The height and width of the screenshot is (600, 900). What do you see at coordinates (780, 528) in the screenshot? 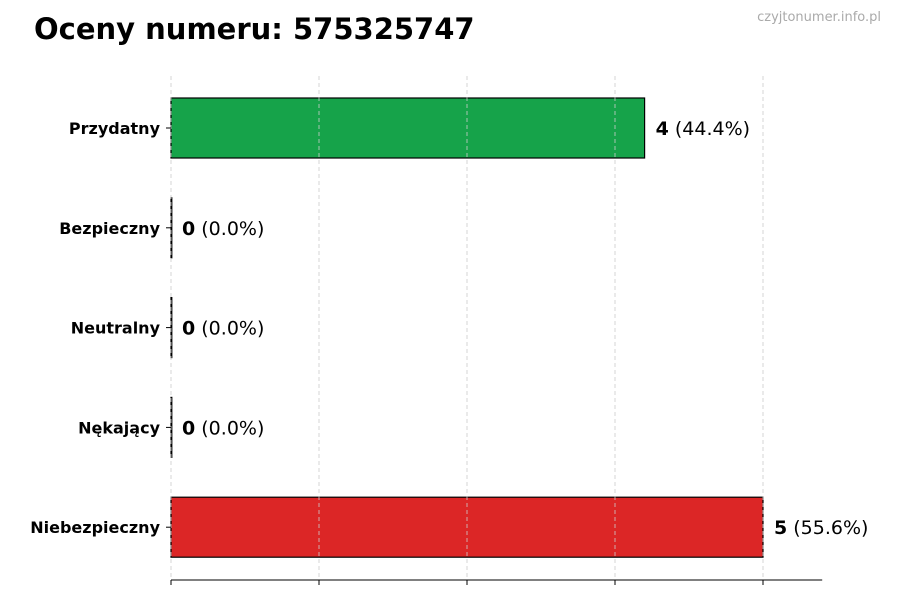
I see `data-label-value: 5` at bounding box center [780, 528].